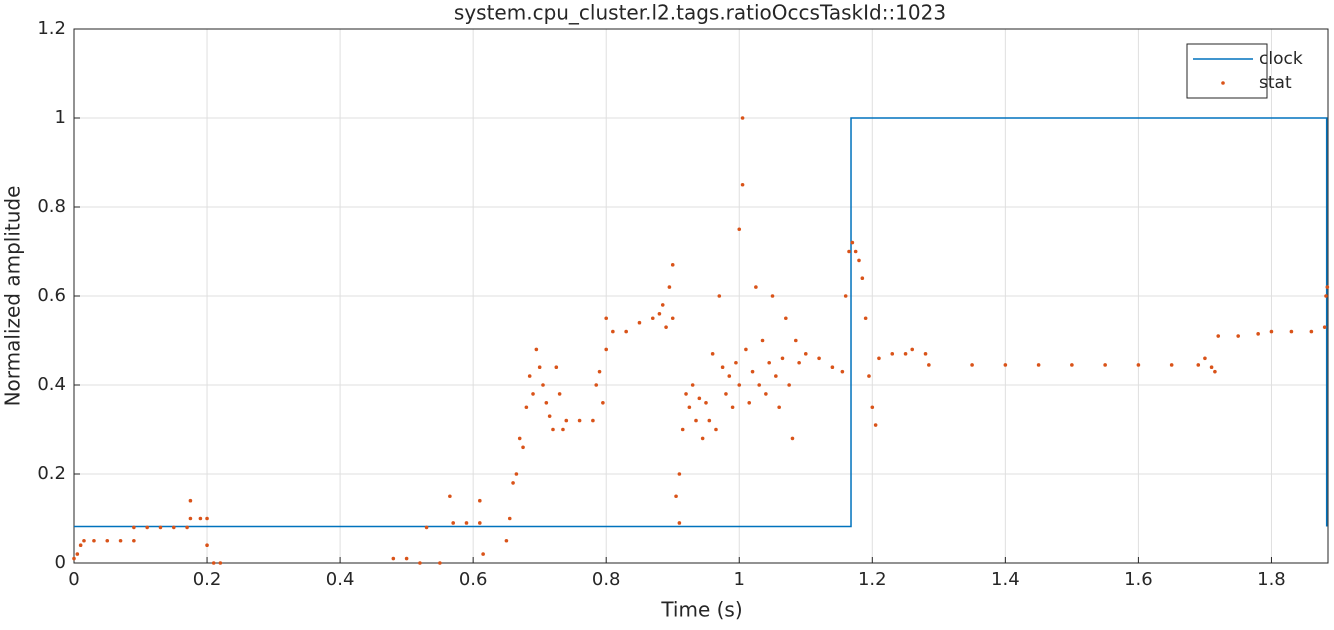 This screenshot has height=630, width=1334. Describe the element at coordinates (701, 610) in the screenshot. I see `x-axis-label: Time (s)` at that location.